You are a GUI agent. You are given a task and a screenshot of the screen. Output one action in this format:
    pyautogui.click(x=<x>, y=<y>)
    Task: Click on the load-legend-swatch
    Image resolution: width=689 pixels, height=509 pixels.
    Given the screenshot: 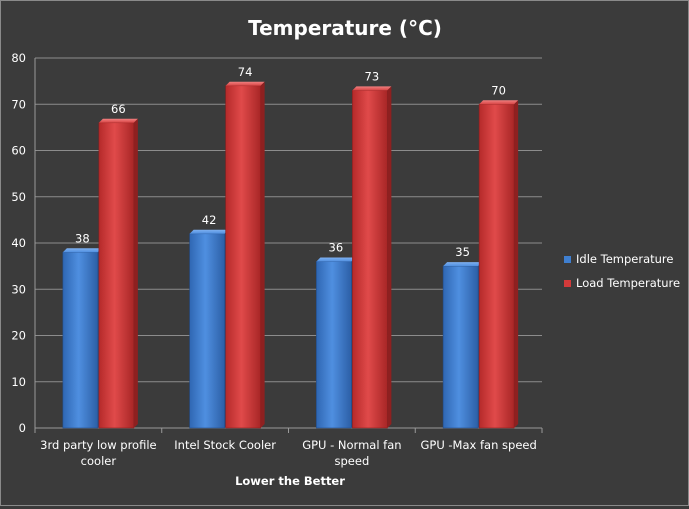 What is the action you would take?
    pyautogui.click(x=567, y=283)
    